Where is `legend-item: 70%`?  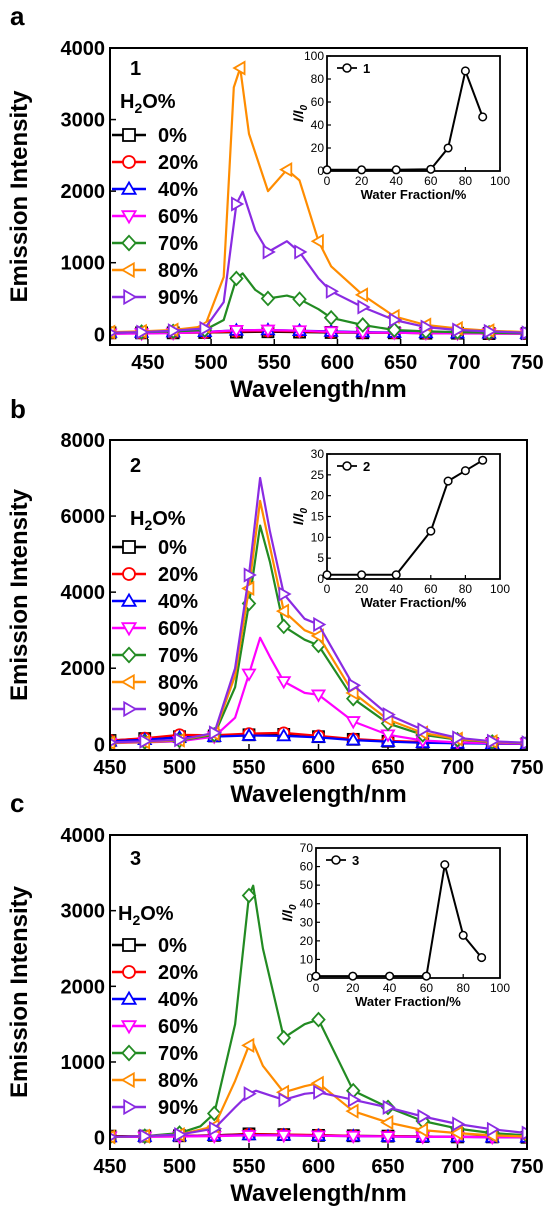
legend-item: 70% is located at coordinates (155, 1054).